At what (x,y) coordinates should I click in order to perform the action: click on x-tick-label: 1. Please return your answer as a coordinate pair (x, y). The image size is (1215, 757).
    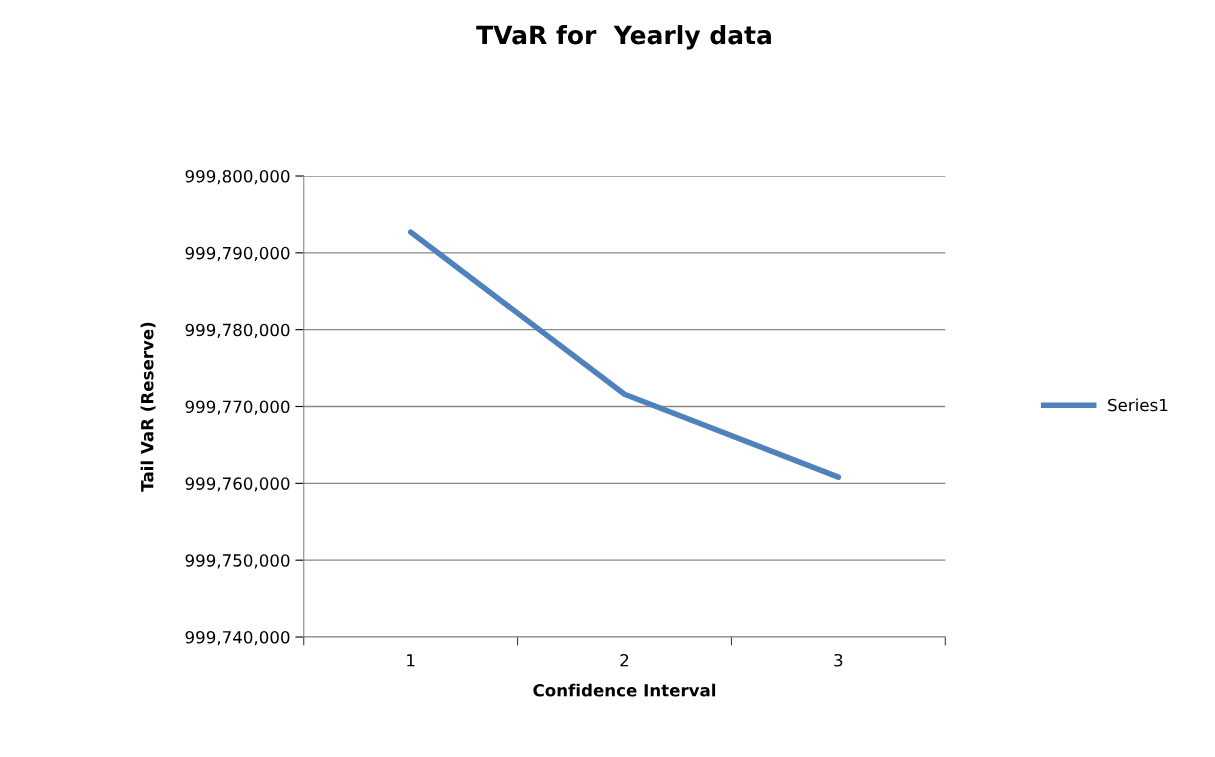
    Looking at the image, I should click on (411, 660).